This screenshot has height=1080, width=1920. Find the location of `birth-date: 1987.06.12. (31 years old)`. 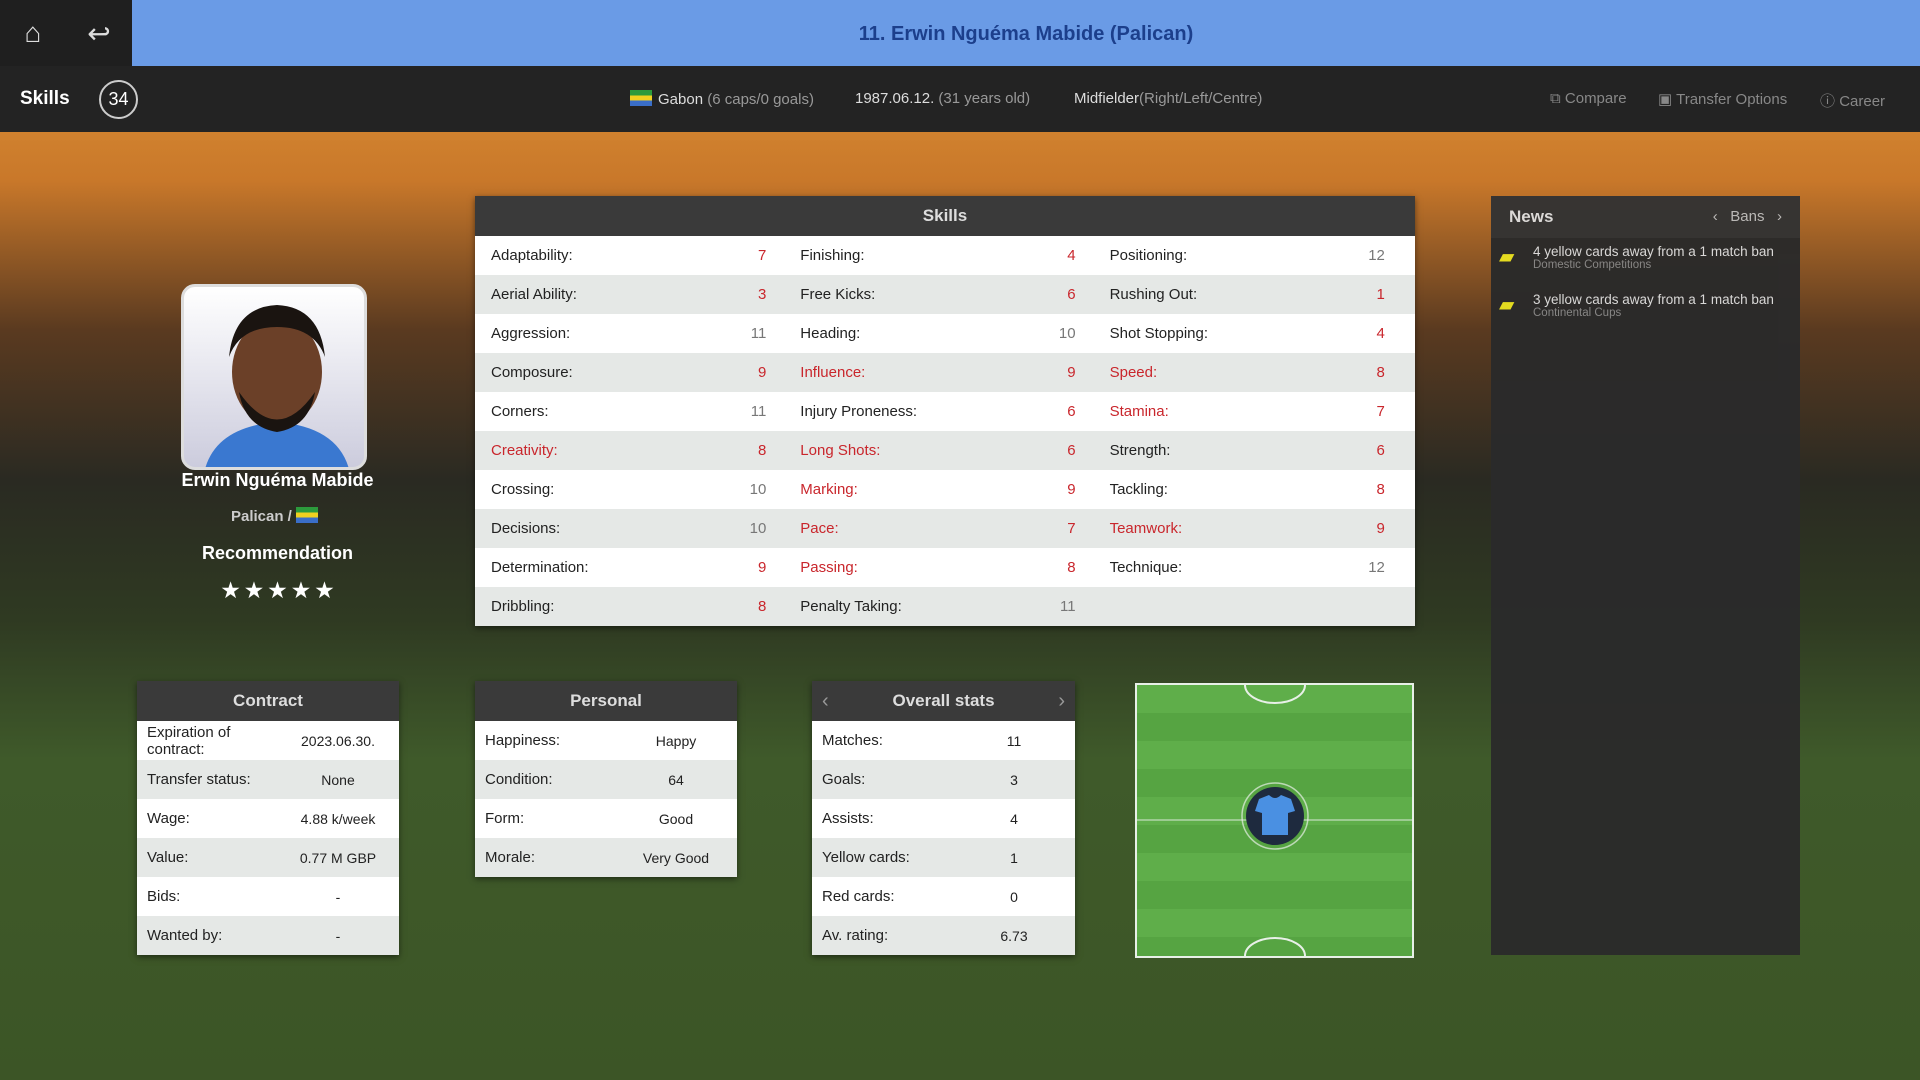

birth-date: 1987.06.12. (31 years old) is located at coordinates (942, 98).